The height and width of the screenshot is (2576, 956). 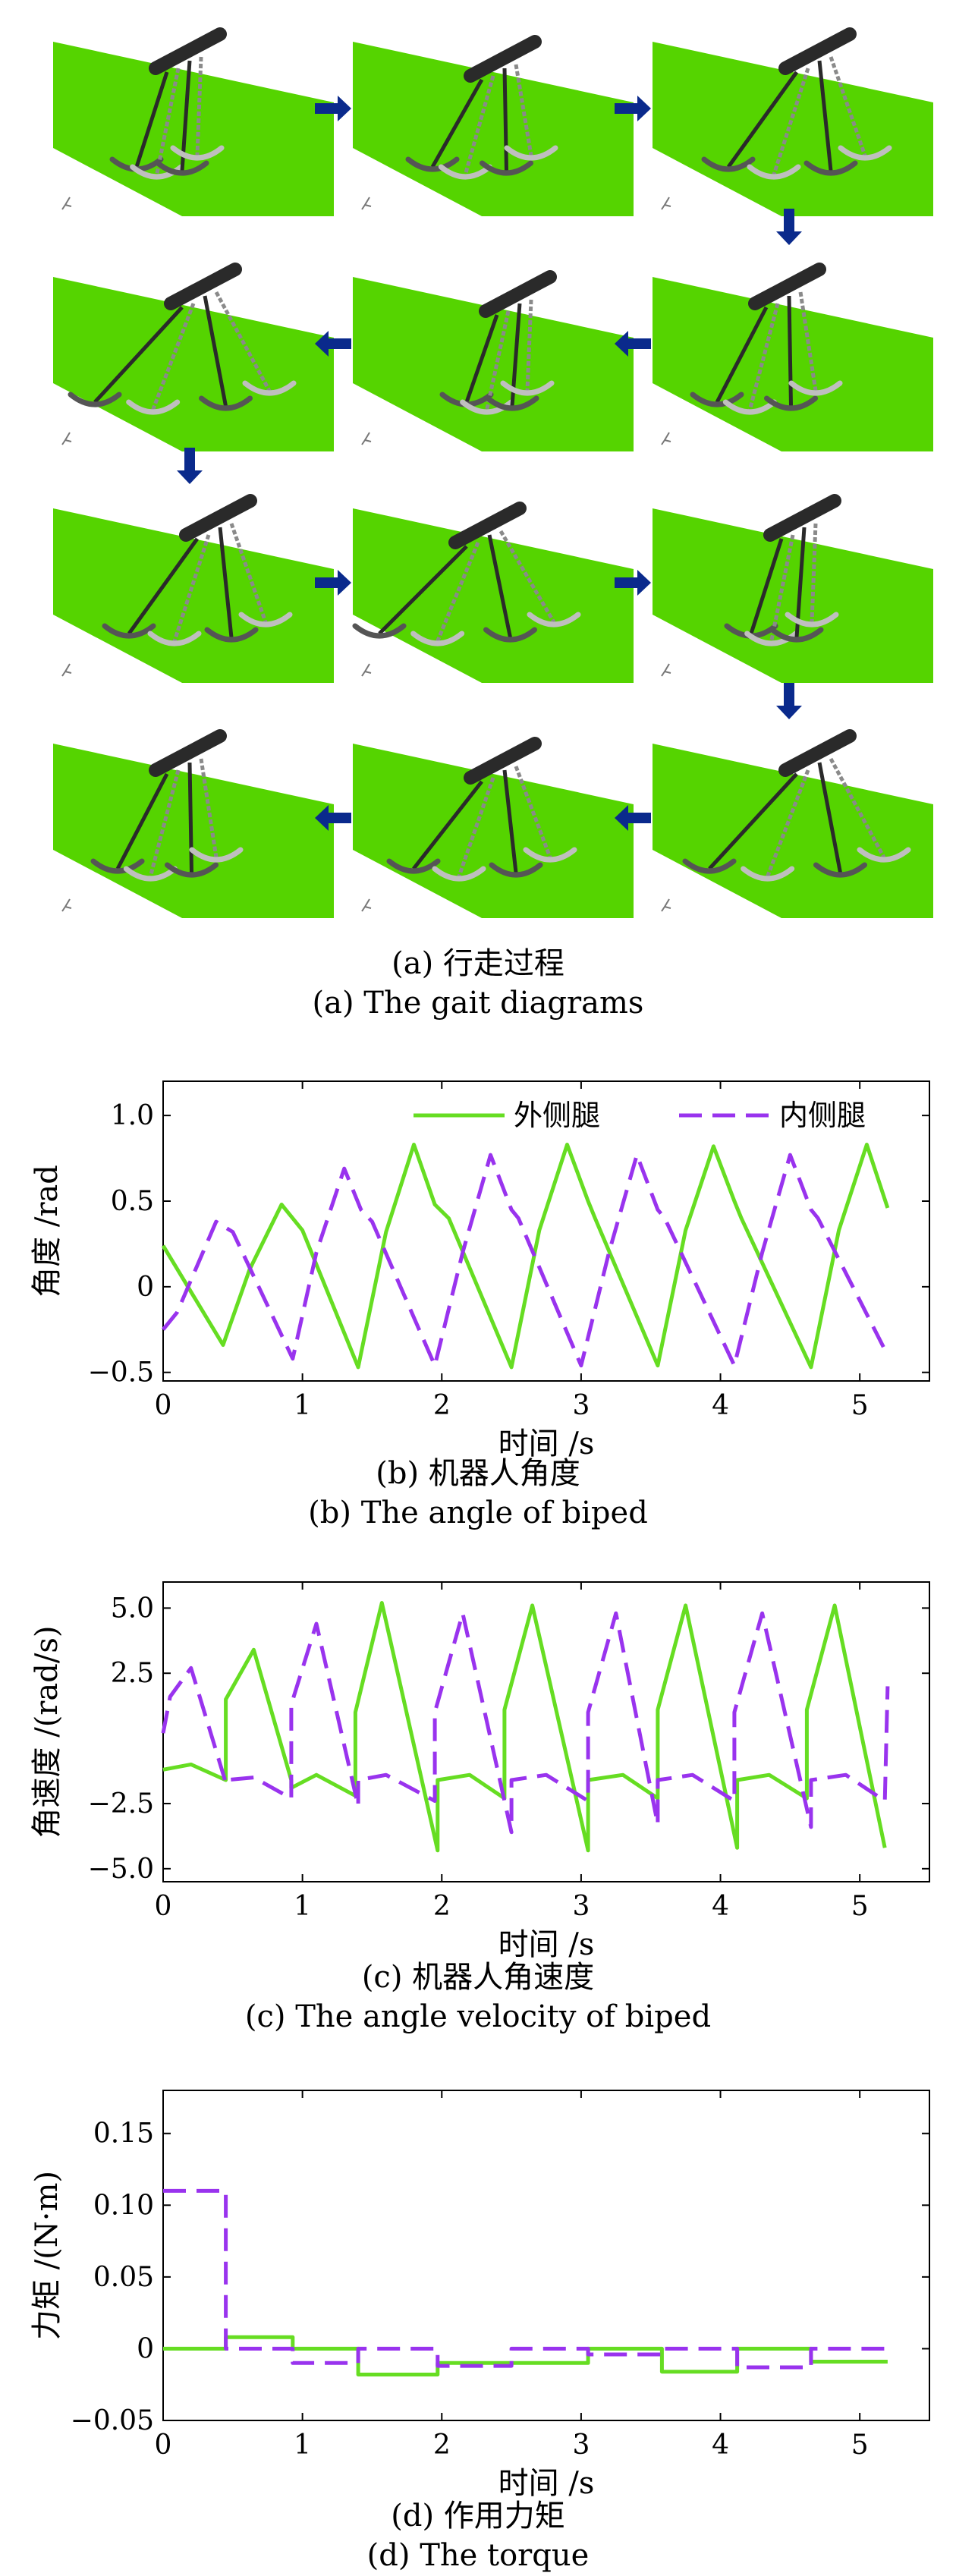 What do you see at coordinates (121, 1373) in the screenshot?
I see `y-tick-label: −0.5` at bounding box center [121, 1373].